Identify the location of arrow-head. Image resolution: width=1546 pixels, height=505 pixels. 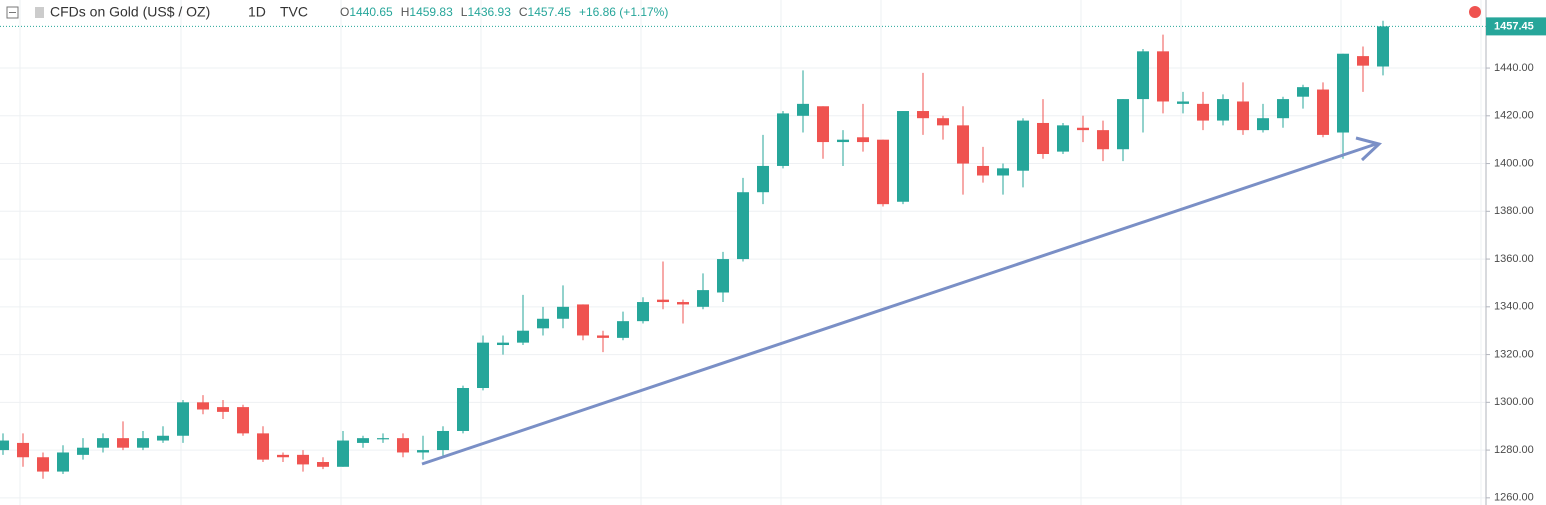
(1369, 149).